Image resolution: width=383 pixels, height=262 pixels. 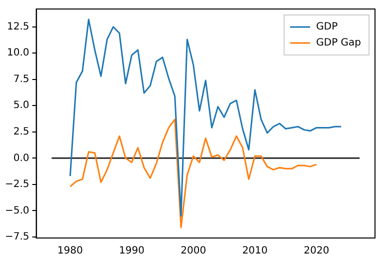 What do you see at coordinates (327, 27) in the screenshot?
I see `legend-label: GDP` at bounding box center [327, 27].